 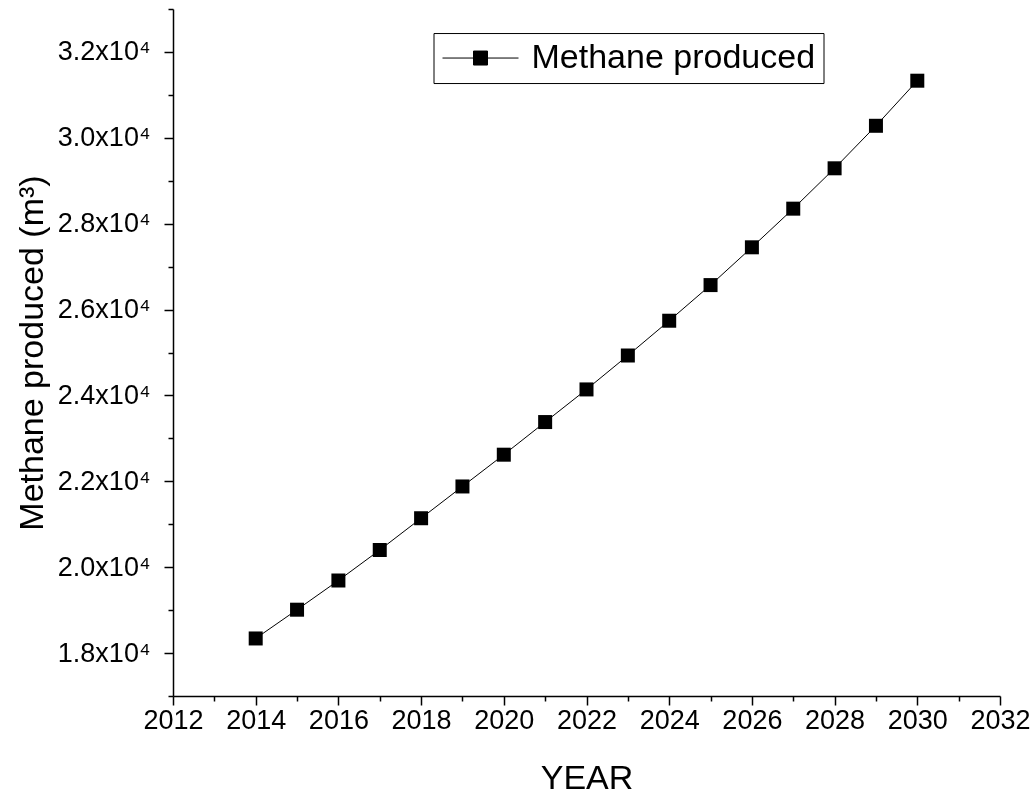 I want to click on y-tick-label: 2.8x10⁴, so click(x=104, y=223).